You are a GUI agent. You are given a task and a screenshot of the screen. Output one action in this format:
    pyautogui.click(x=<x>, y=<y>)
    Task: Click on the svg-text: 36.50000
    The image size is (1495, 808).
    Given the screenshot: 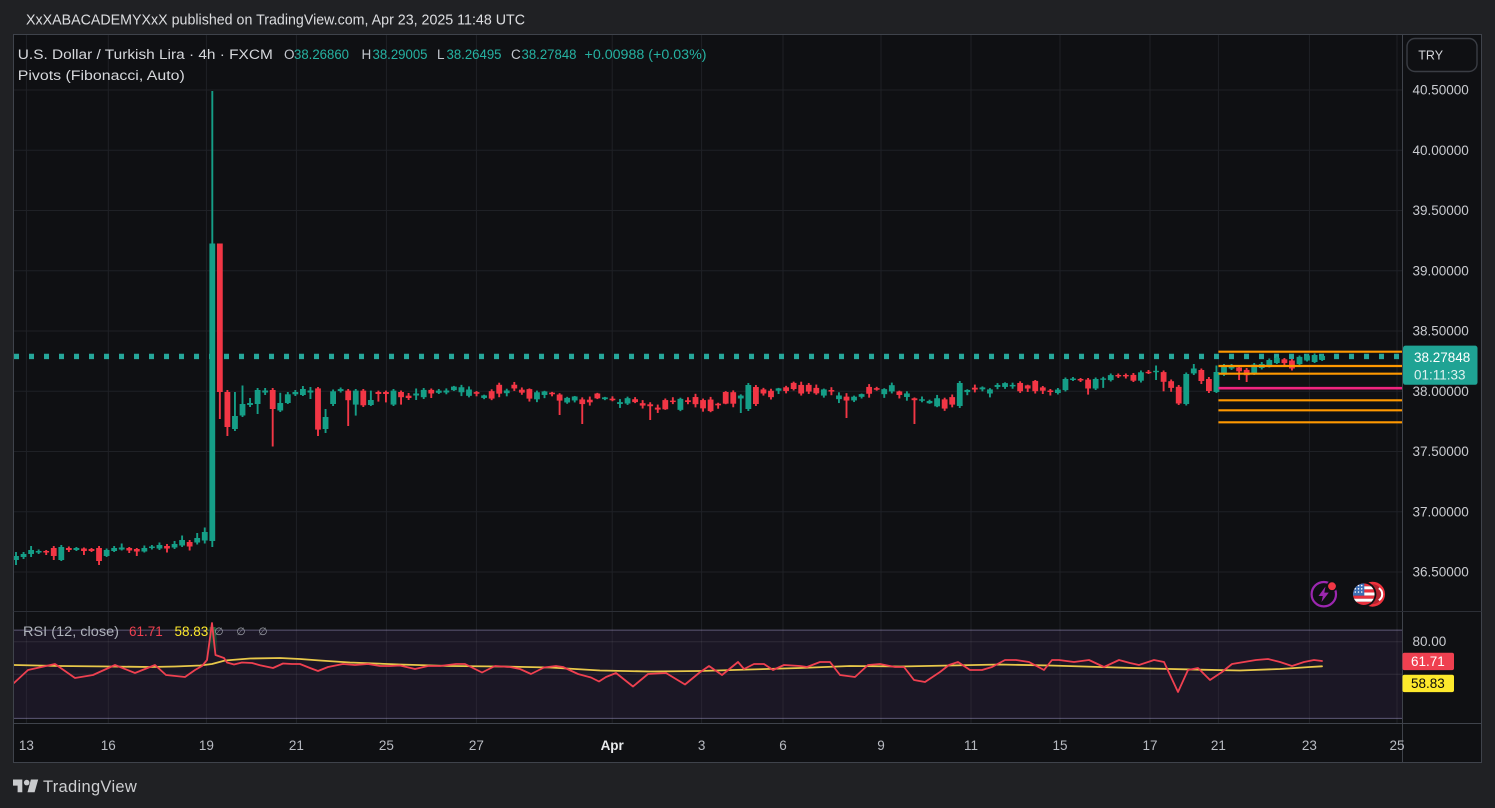 What is the action you would take?
    pyautogui.click(x=1441, y=572)
    